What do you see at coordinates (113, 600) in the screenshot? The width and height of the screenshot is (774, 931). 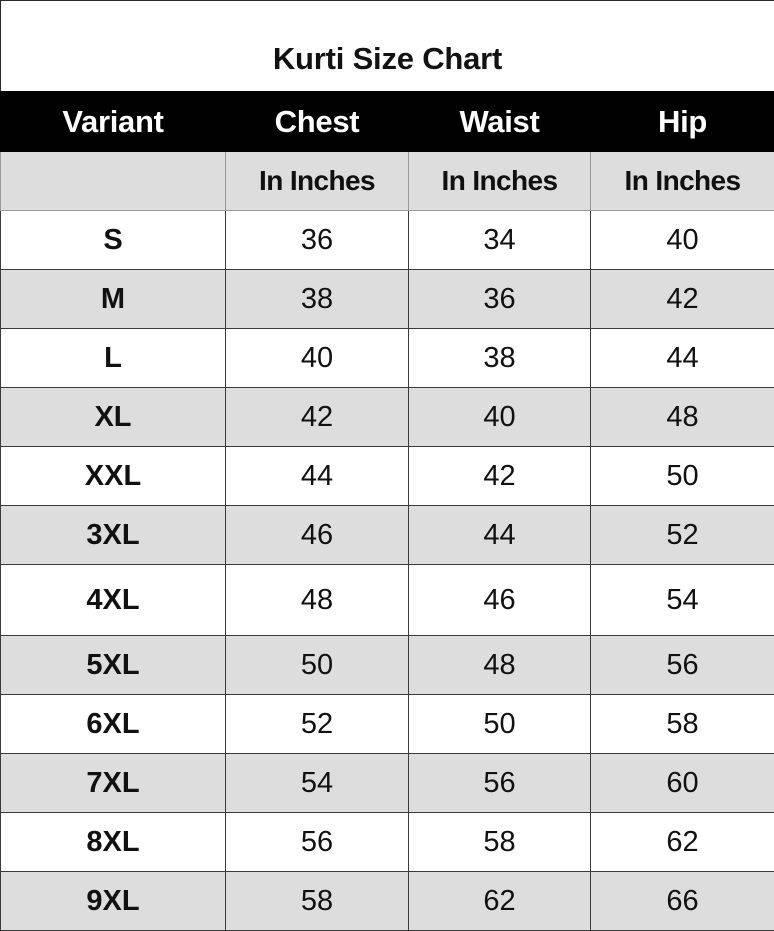 I see `variant-cell: 4XL` at bounding box center [113, 600].